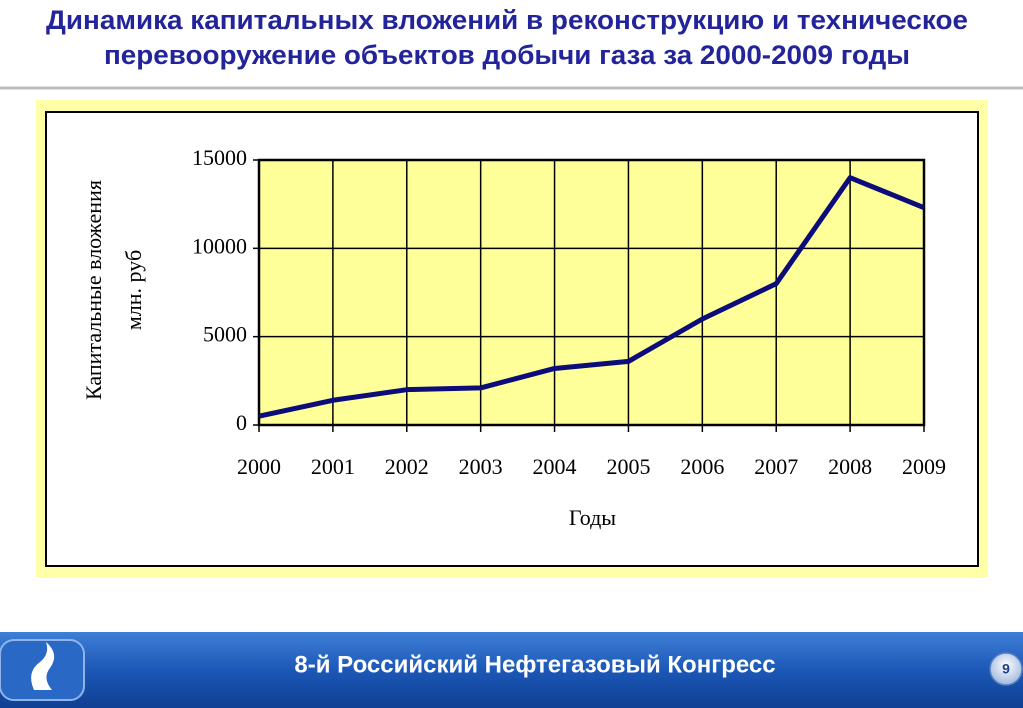 This screenshot has width=1023, height=708. What do you see at coordinates (259, 466) in the screenshot?
I see `x-tick-label: 2000` at bounding box center [259, 466].